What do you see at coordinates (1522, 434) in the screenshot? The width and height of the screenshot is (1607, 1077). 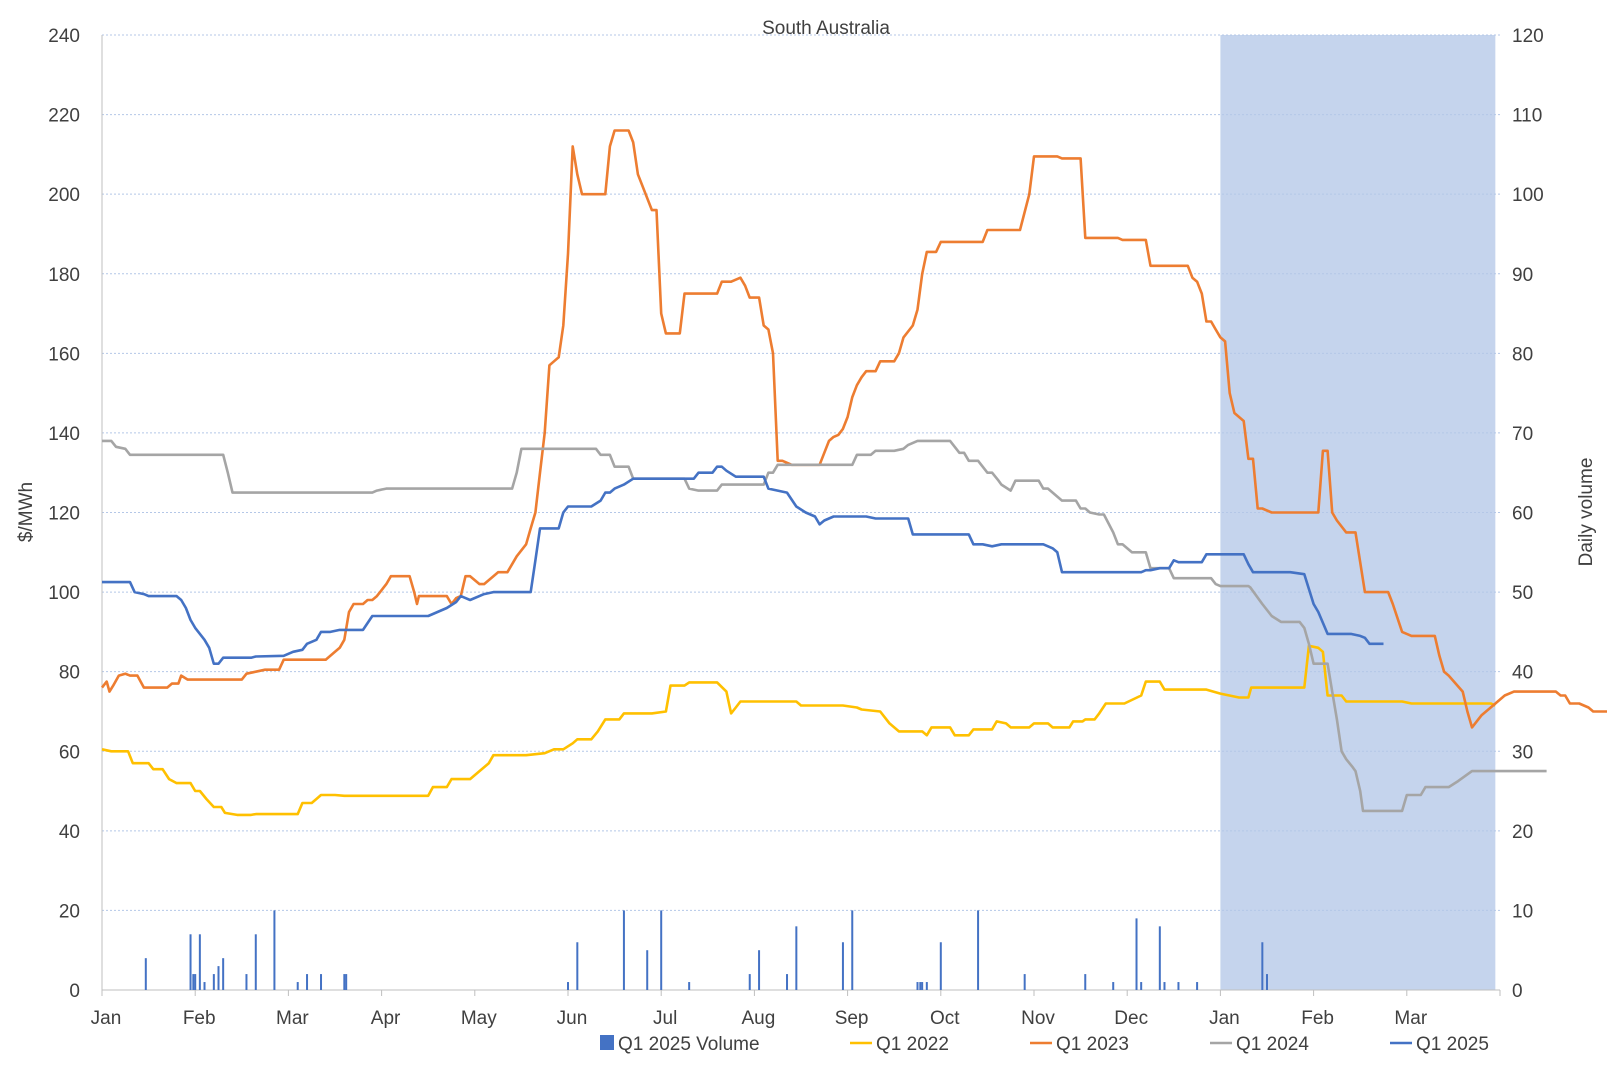 I see `y2-tick-label: 70` at bounding box center [1522, 434].